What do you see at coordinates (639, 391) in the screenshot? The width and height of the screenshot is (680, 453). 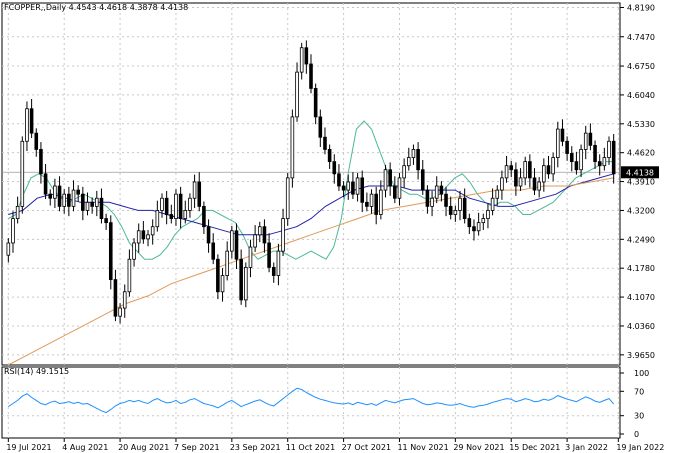 I see `rsi-tick-label: 70` at bounding box center [639, 391].